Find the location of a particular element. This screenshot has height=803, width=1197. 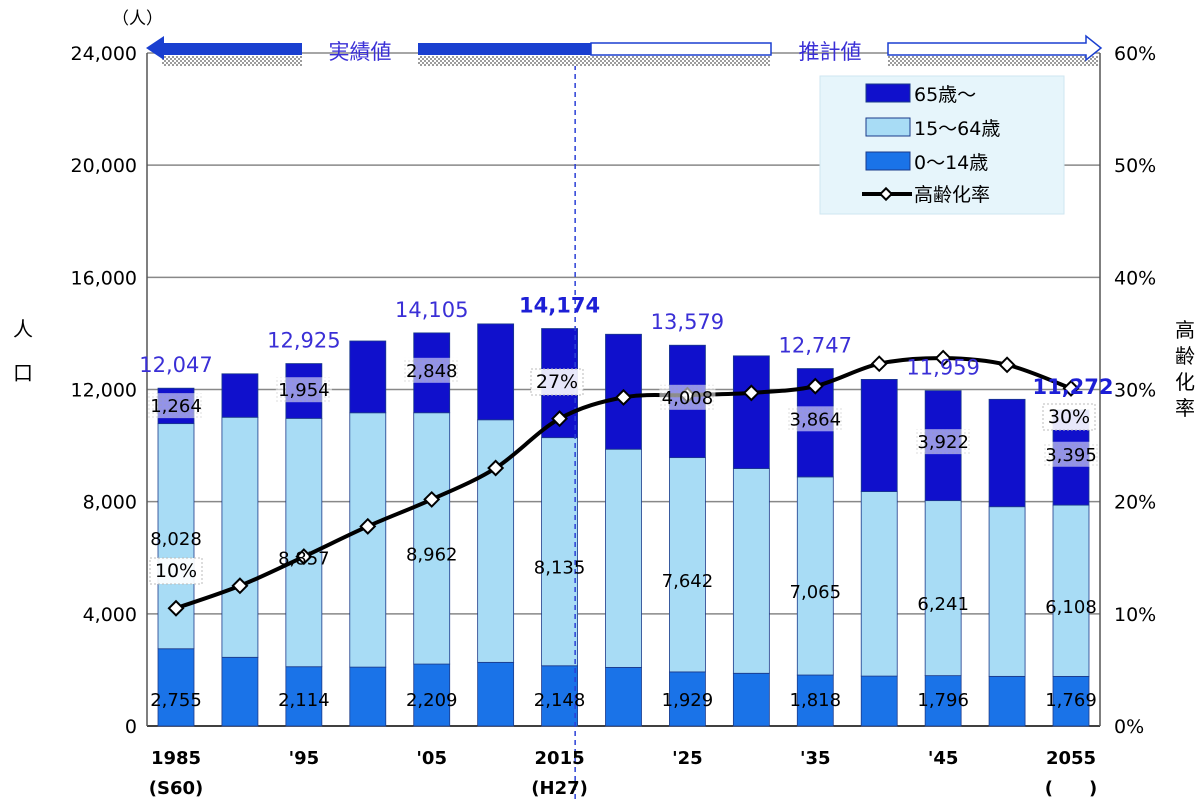

y-right-tick-label: 60% is located at coordinates (1135, 54).